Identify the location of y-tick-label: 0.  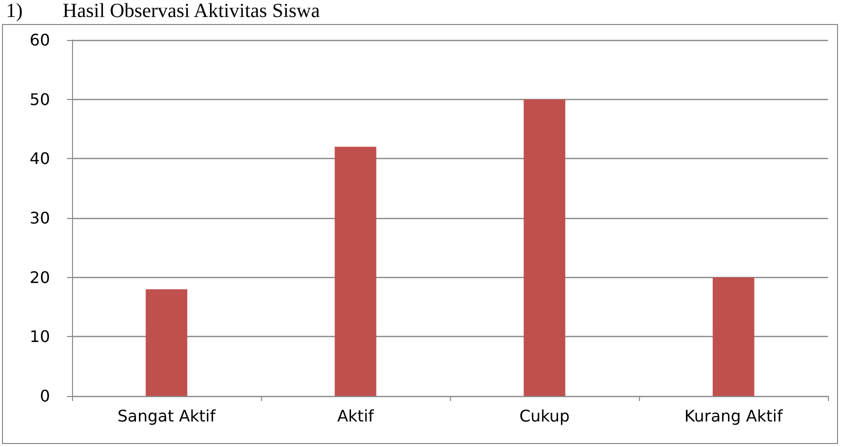
(45, 396).